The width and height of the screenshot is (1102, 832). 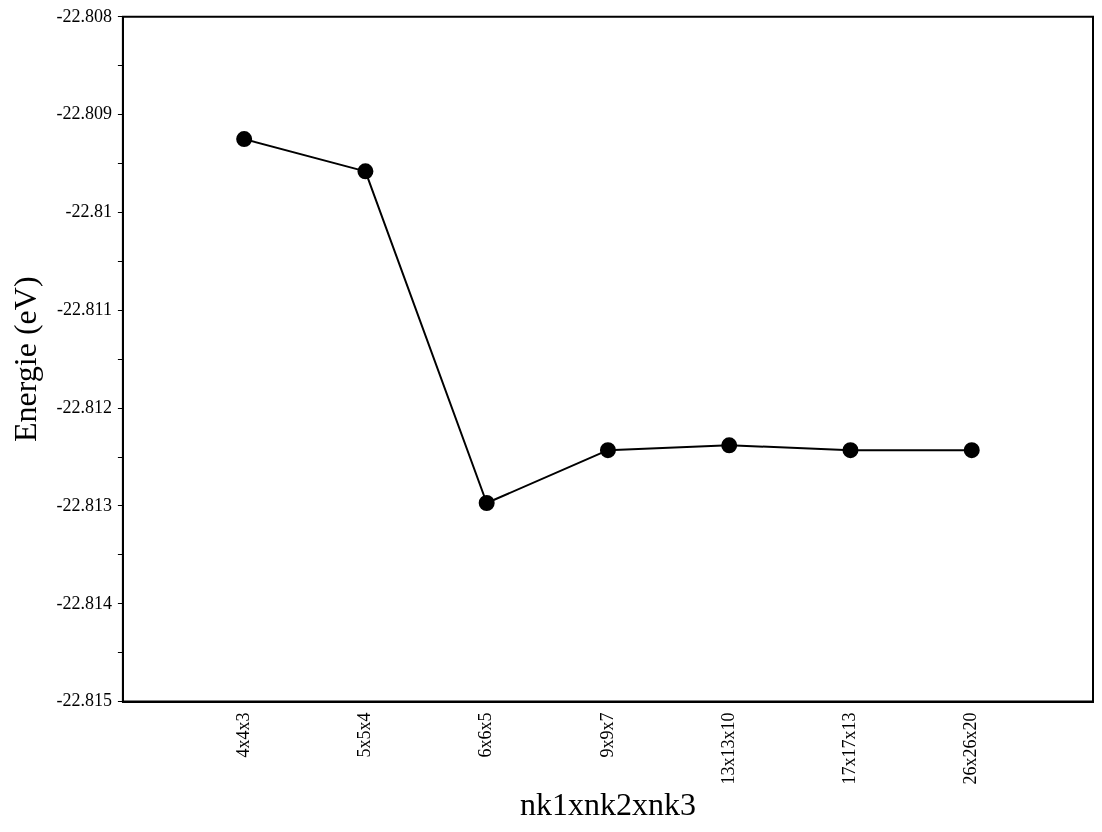 What do you see at coordinates (607, 804) in the screenshot?
I see `x-axis-title: nk1xnk2xnk3` at bounding box center [607, 804].